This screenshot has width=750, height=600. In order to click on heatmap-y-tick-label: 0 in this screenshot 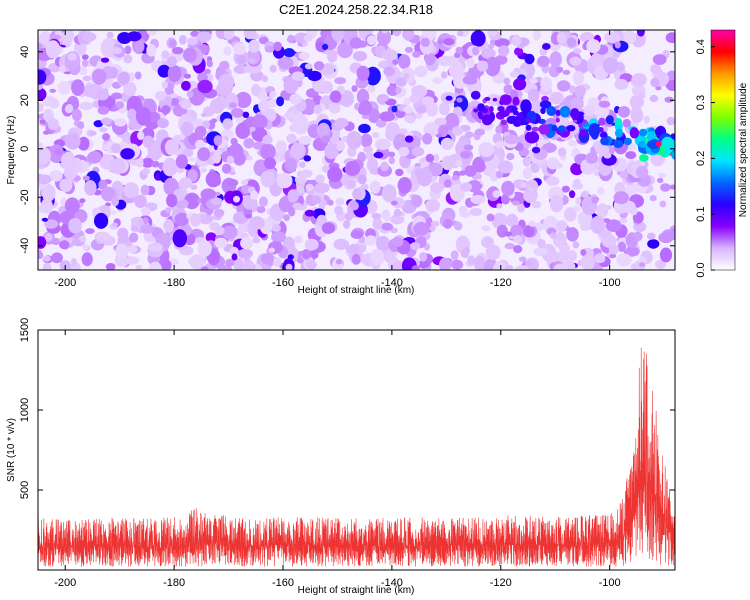, I will do `click(25, 149)`.